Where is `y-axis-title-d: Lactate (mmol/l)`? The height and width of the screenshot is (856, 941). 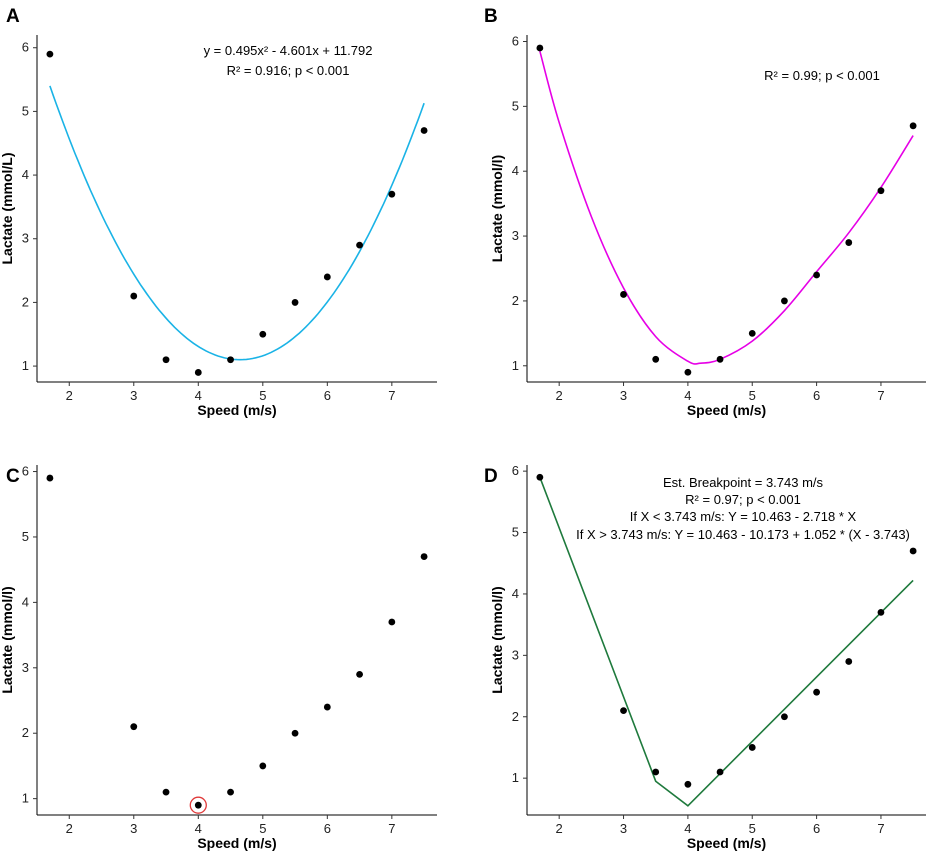
y-axis-title-d: Lactate (mmol/l) is located at coordinates (497, 639).